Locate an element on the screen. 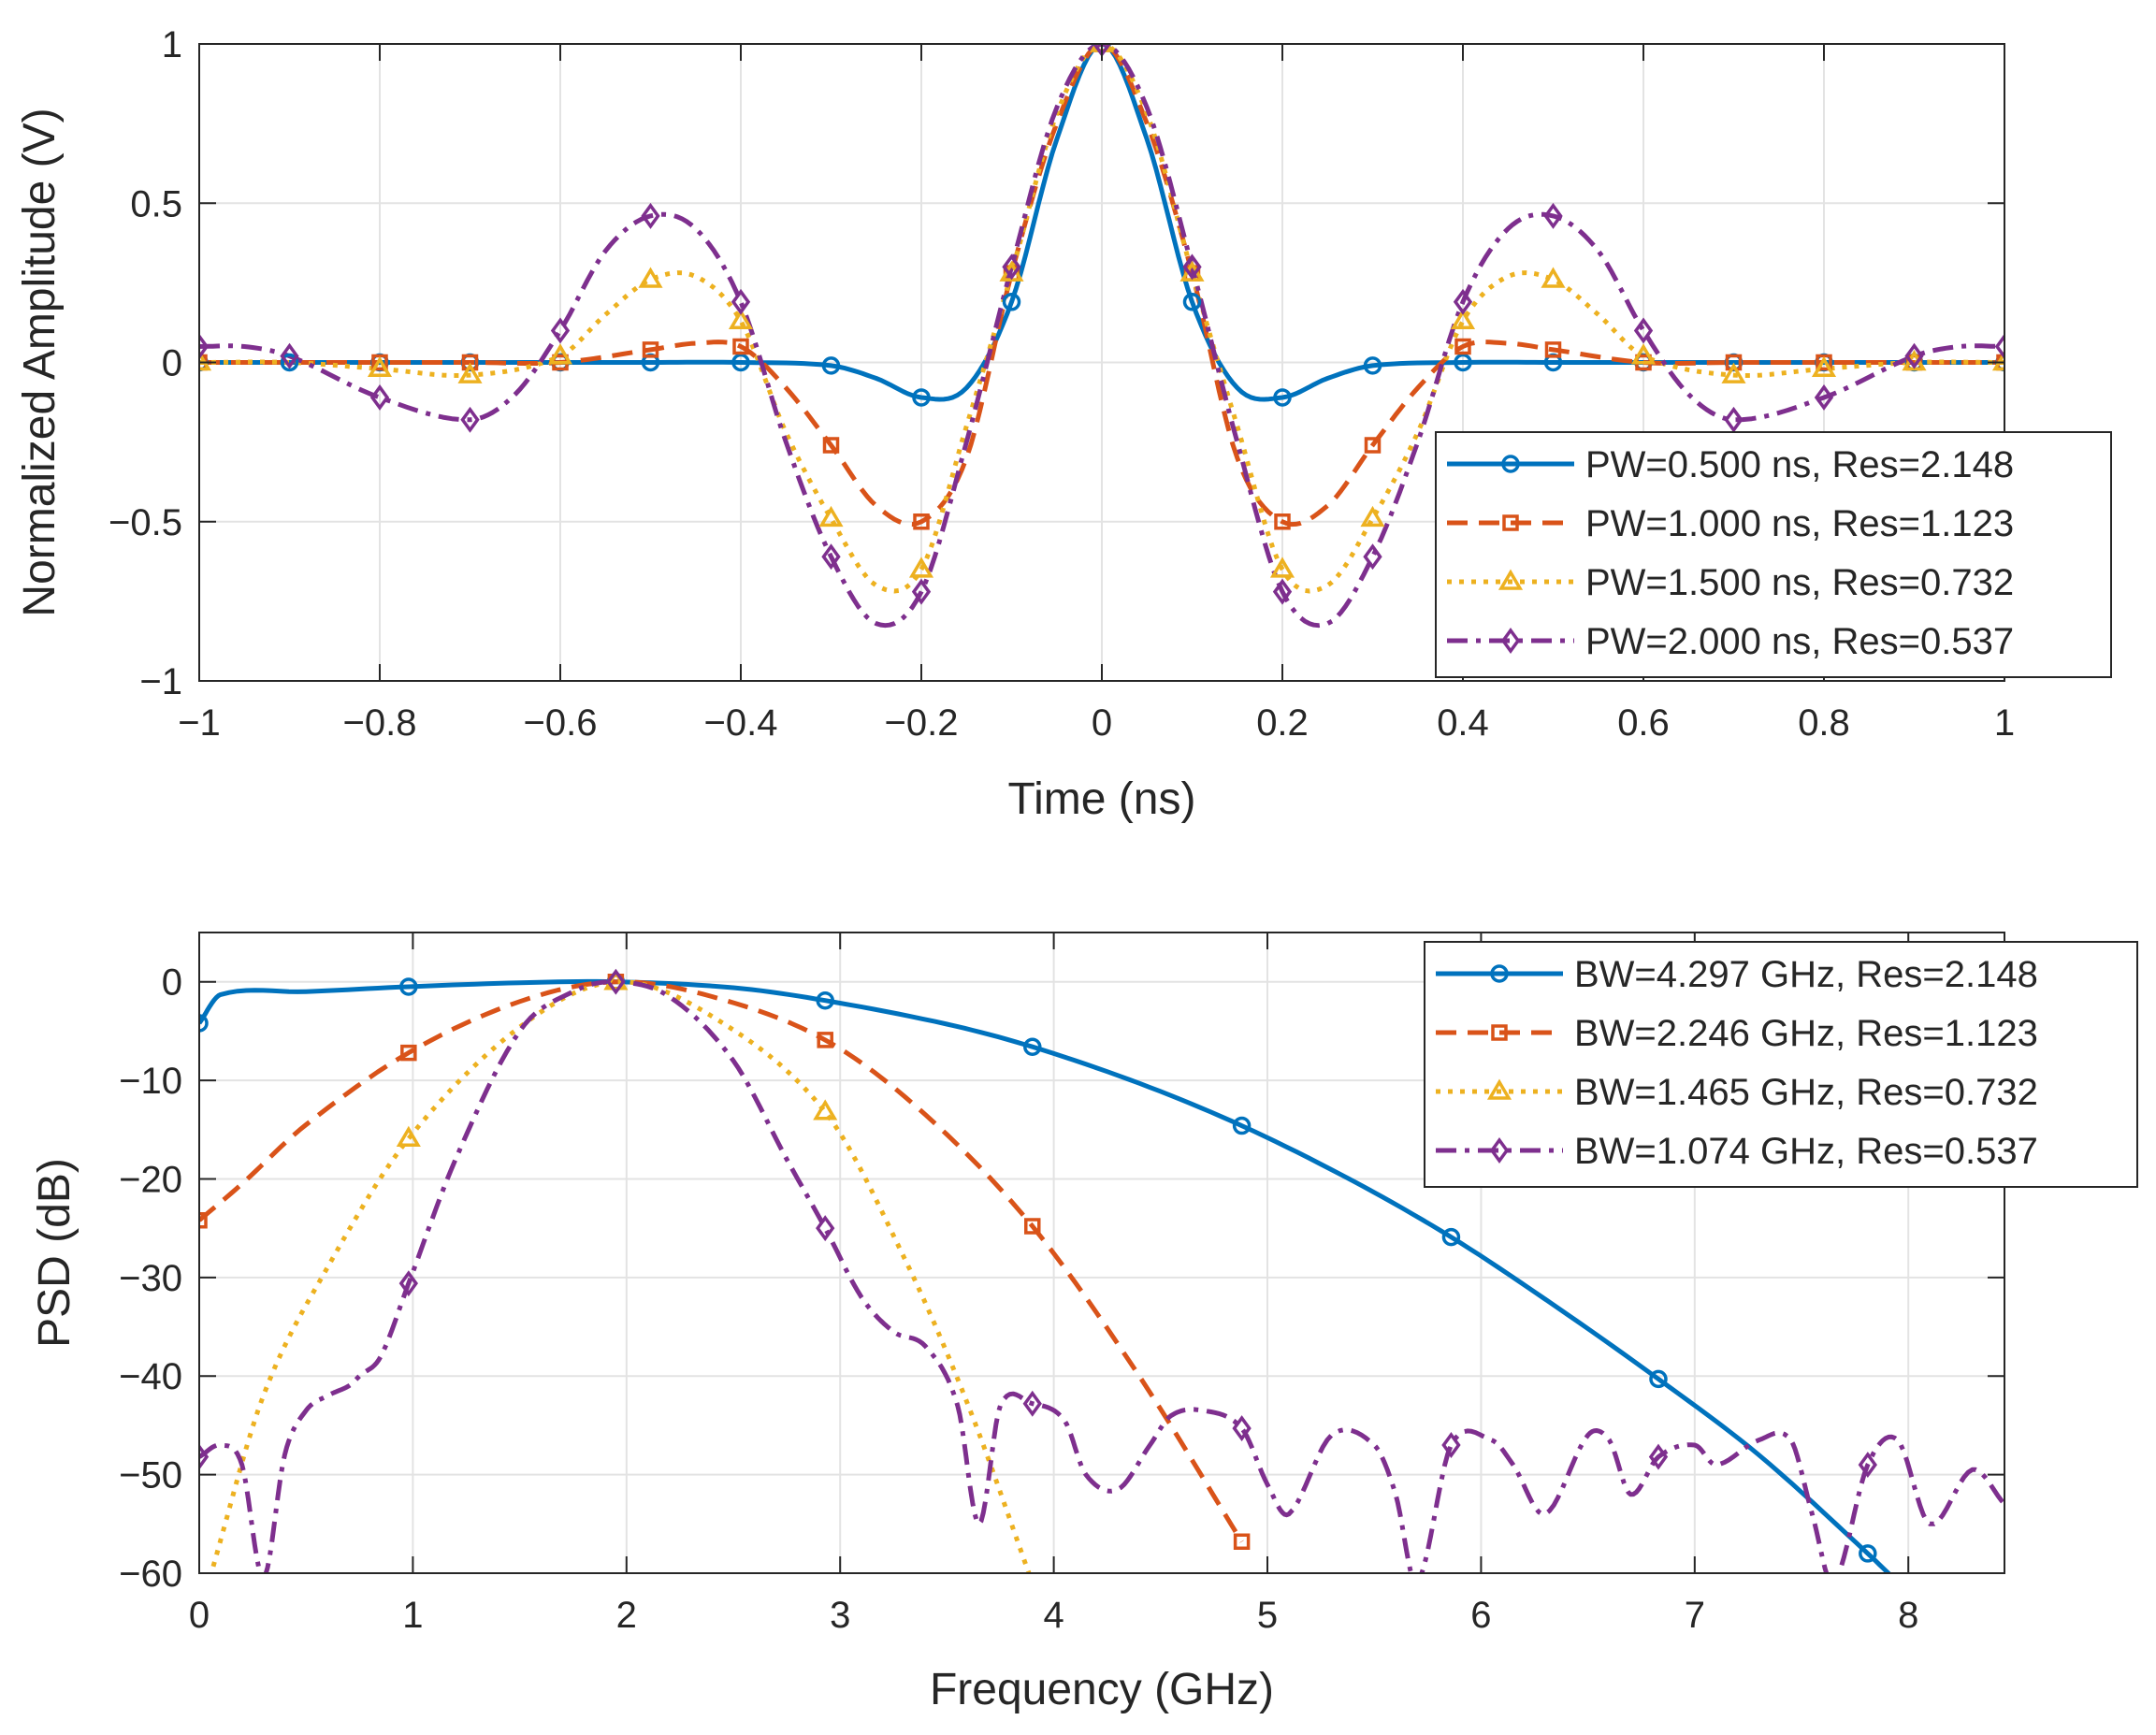 The width and height of the screenshot is (2156, 1735). x-tick-label: −1 is located at coordinates (199, 723).